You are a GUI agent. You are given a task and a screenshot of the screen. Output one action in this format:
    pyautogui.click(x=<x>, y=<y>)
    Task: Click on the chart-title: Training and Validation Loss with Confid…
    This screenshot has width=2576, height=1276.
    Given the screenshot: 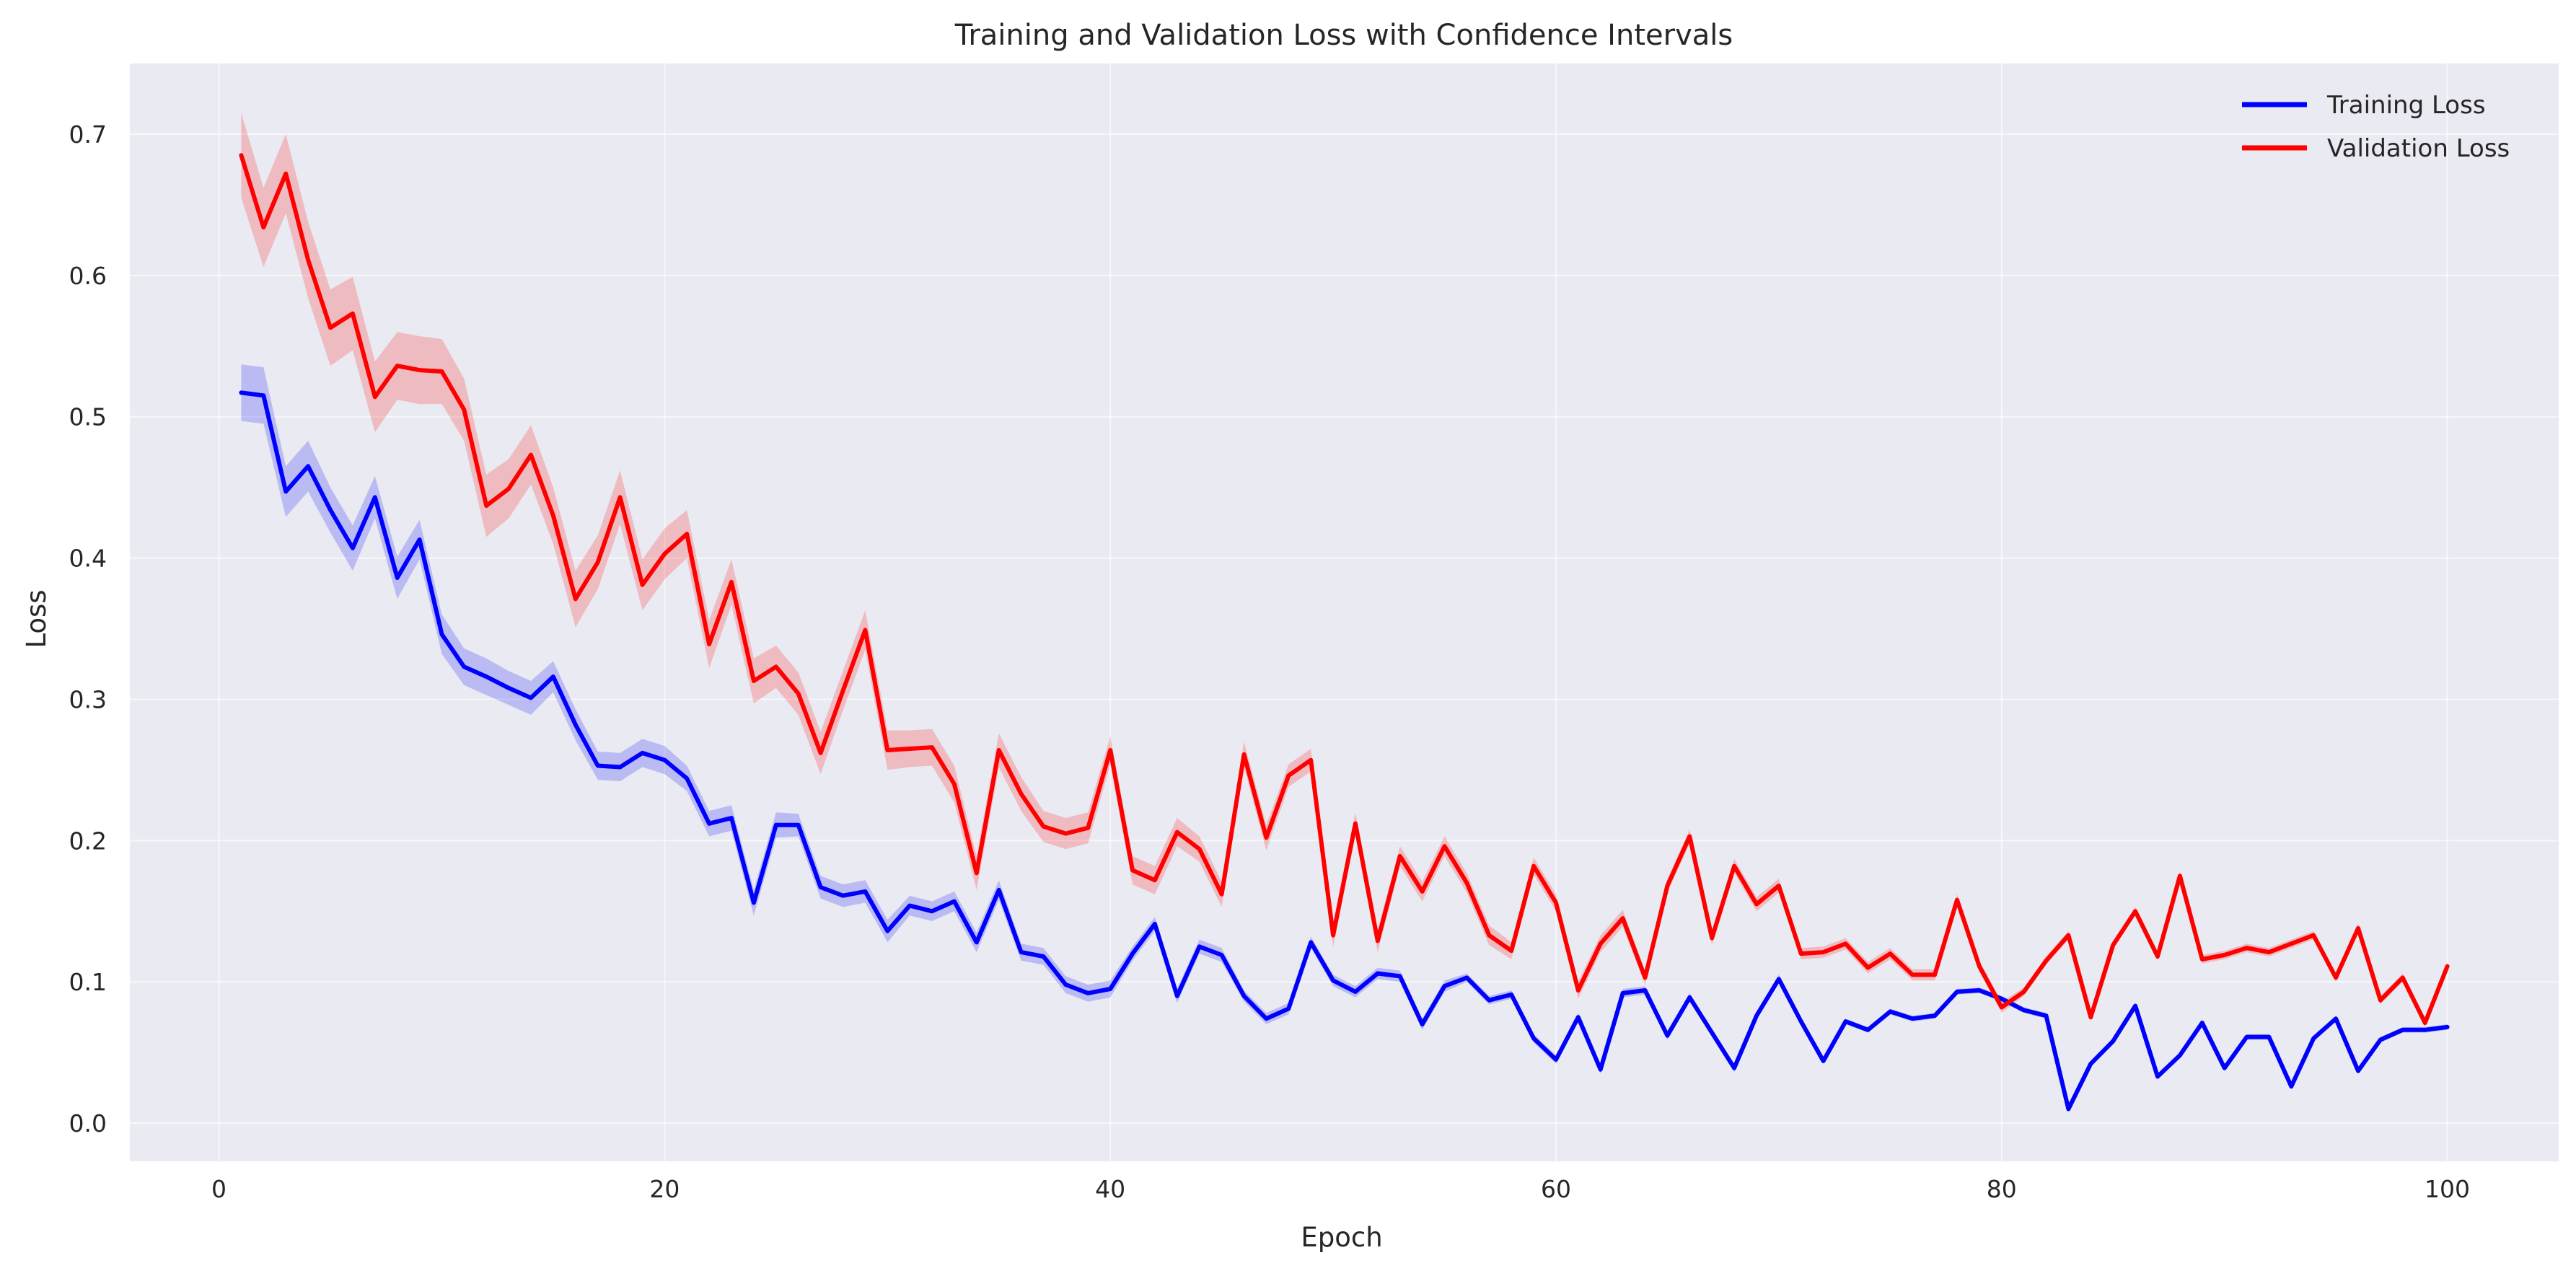 What is the action you would take?
    pyautogui.click(x=1343, y=35)
    